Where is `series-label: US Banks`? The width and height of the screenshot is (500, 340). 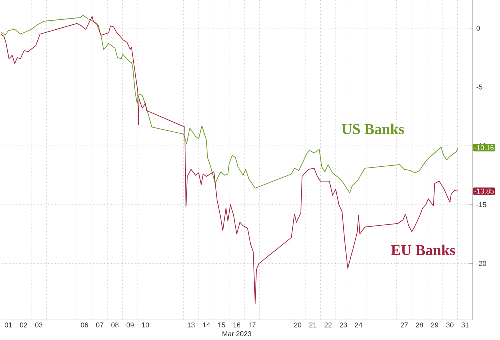
series-label: US Banks is located at coordinates (373, 129).